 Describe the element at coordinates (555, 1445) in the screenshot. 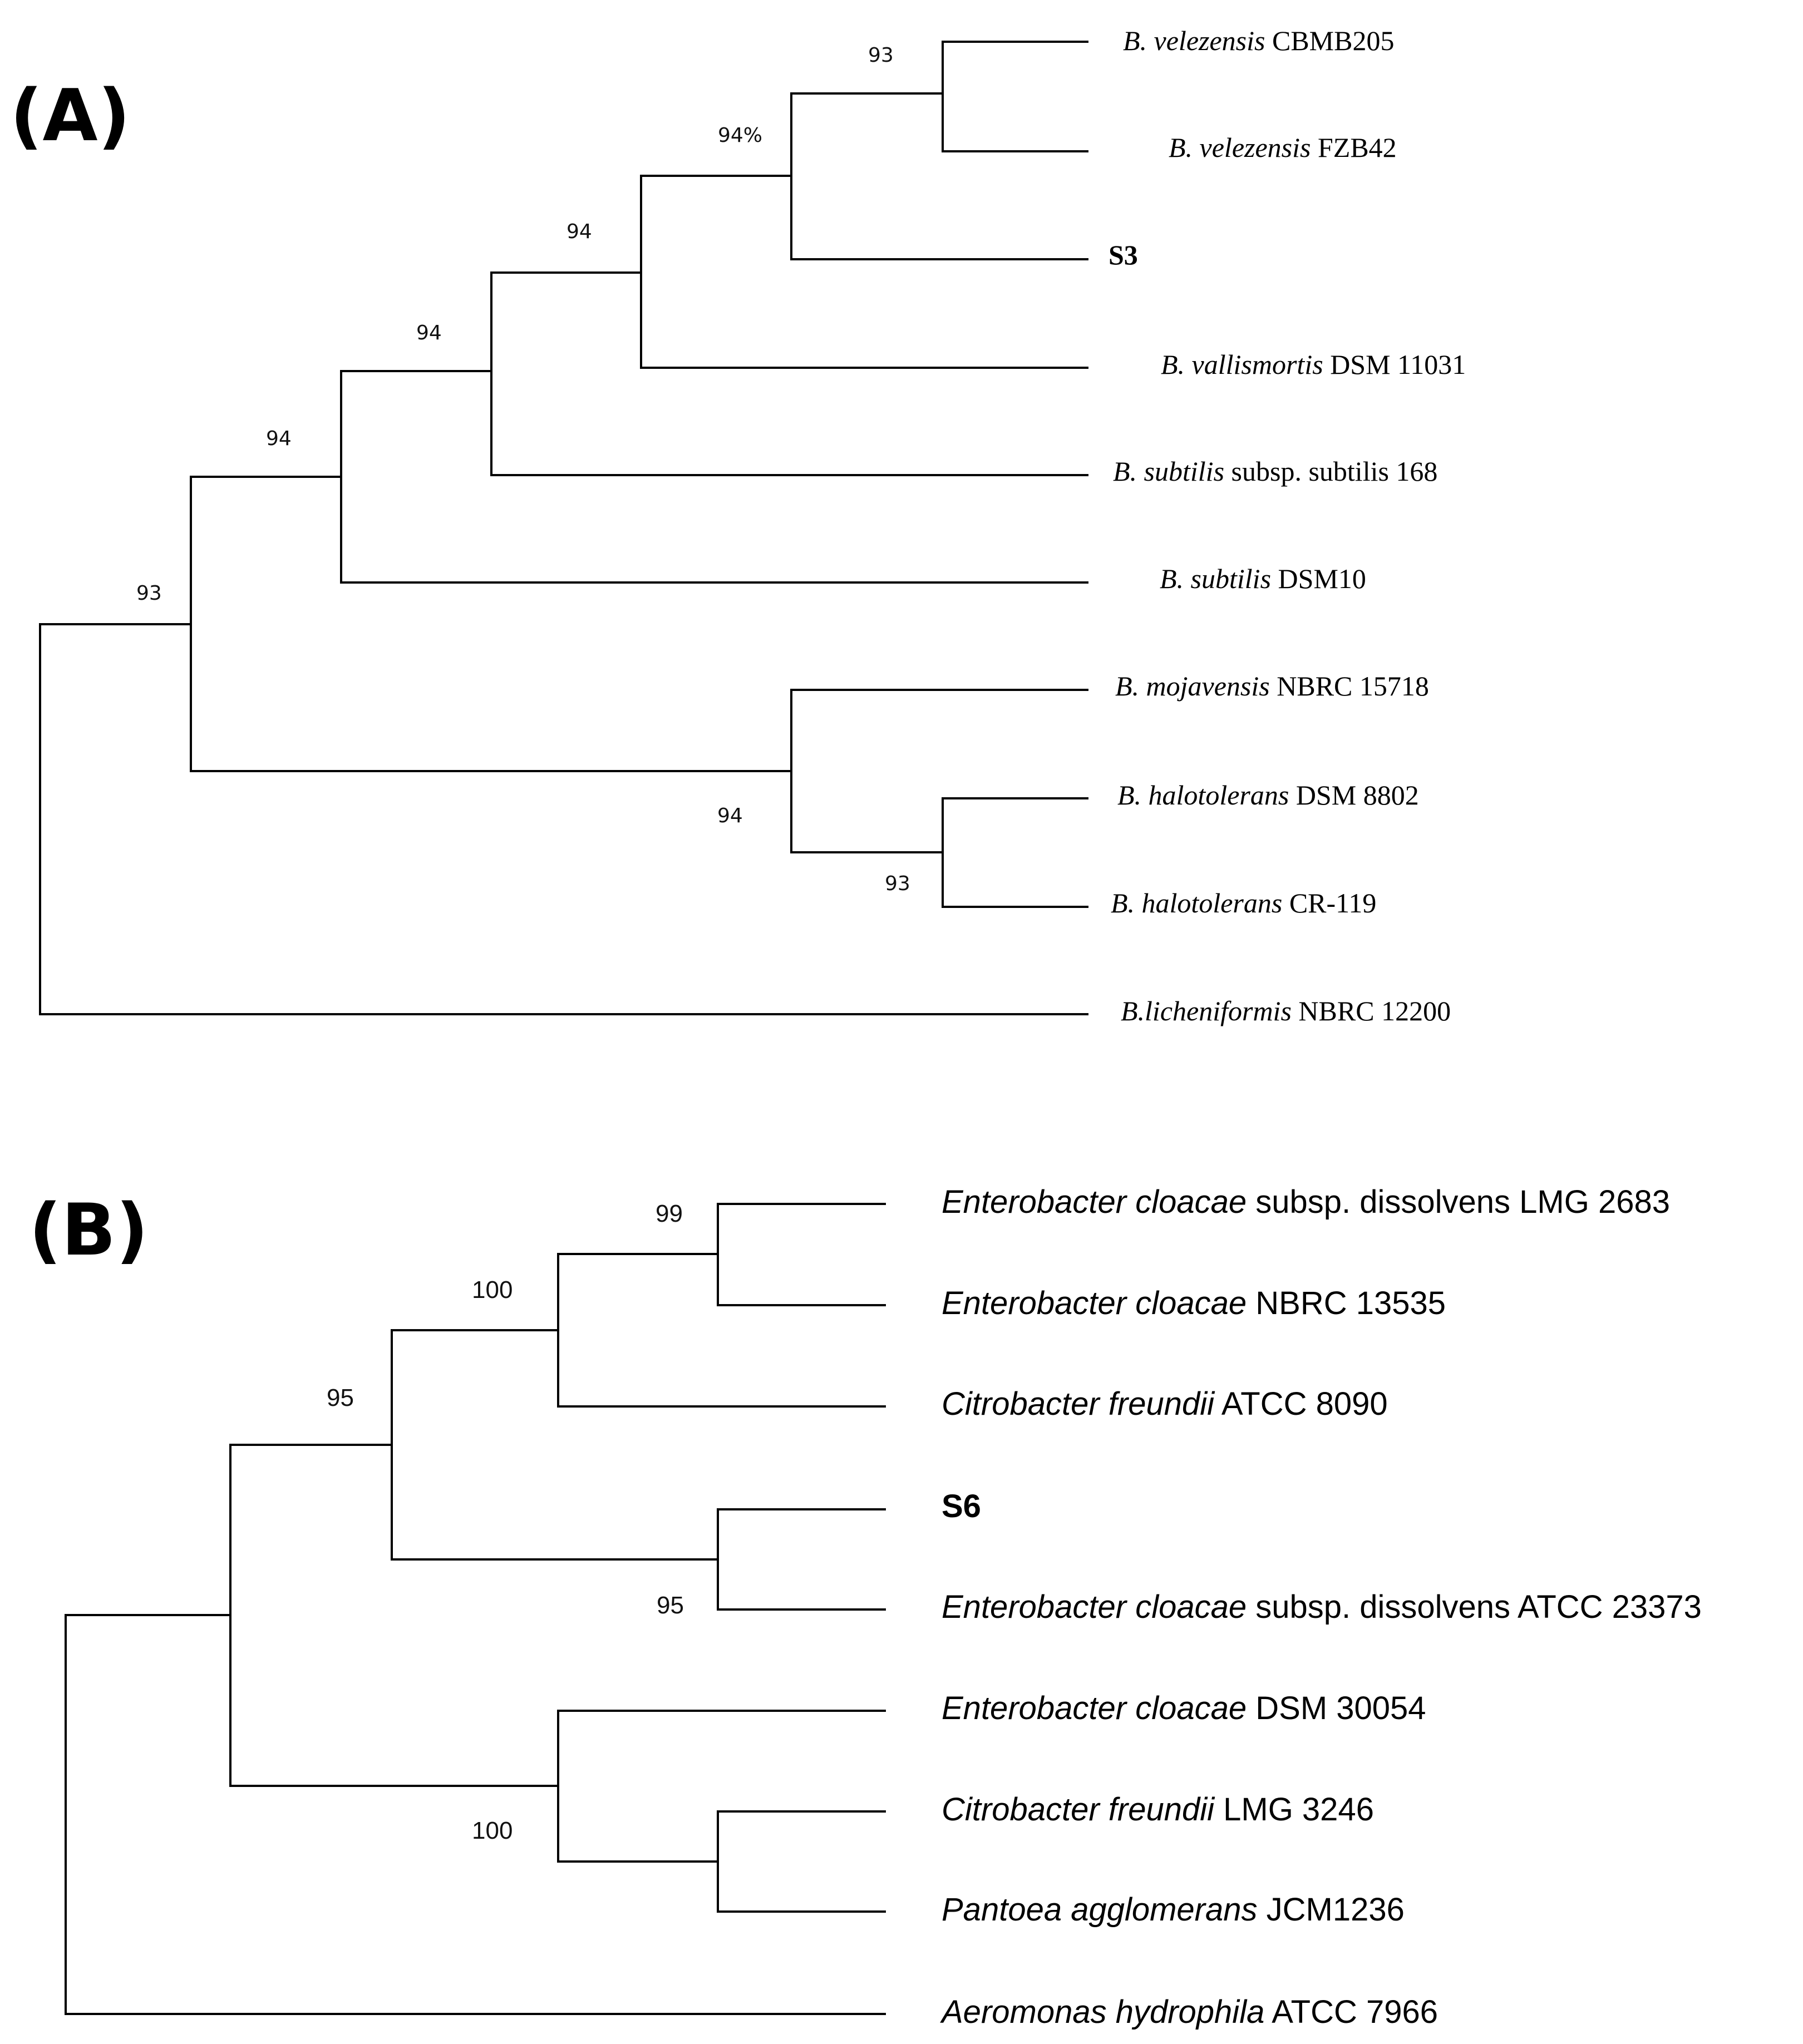

I see `branch-upper-clade` at that location.